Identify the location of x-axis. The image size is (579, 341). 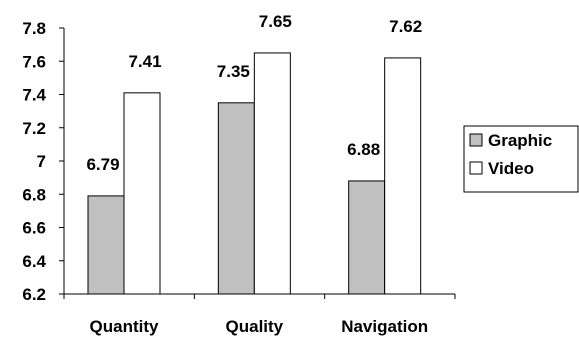
(259, 296).